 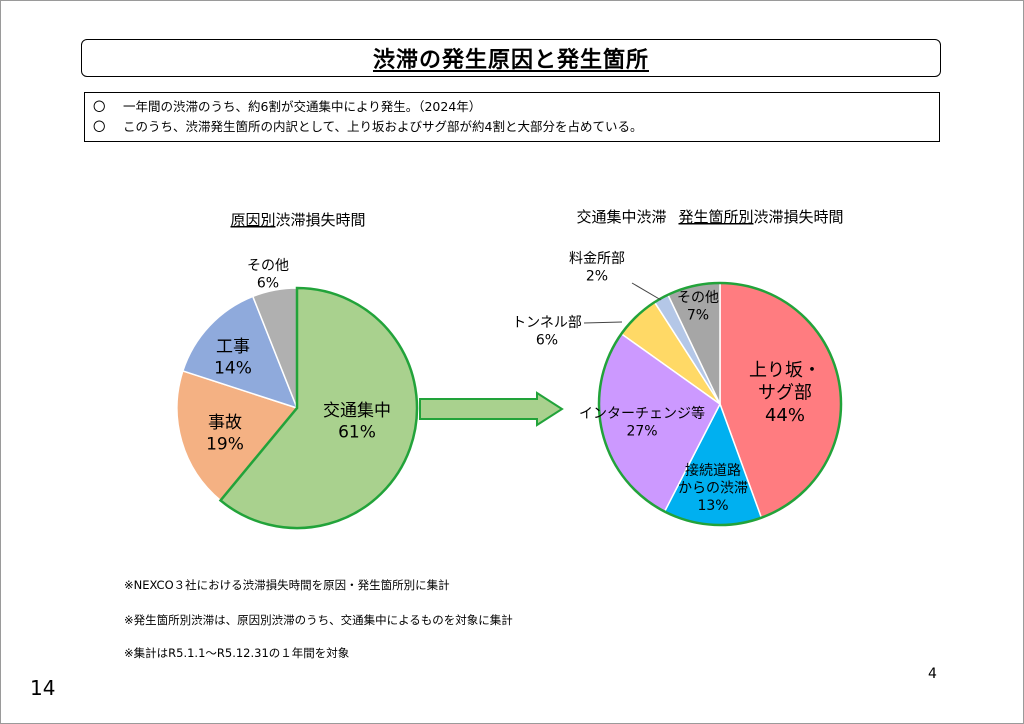 What do you see at coordinates (932, 674) in the screenshot?
I see `page-number-right: 4` at bounding box center [932, 674].